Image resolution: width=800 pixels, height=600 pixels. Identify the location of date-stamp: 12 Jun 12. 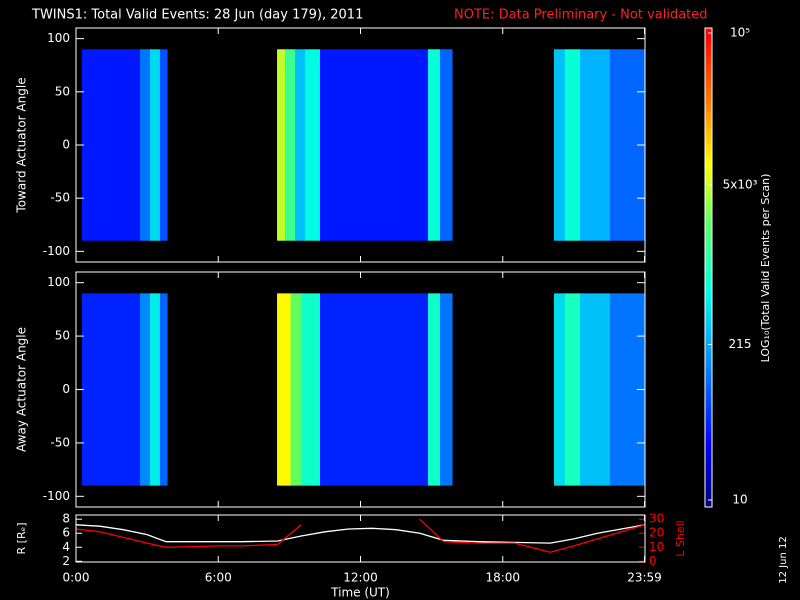
(783, 559).